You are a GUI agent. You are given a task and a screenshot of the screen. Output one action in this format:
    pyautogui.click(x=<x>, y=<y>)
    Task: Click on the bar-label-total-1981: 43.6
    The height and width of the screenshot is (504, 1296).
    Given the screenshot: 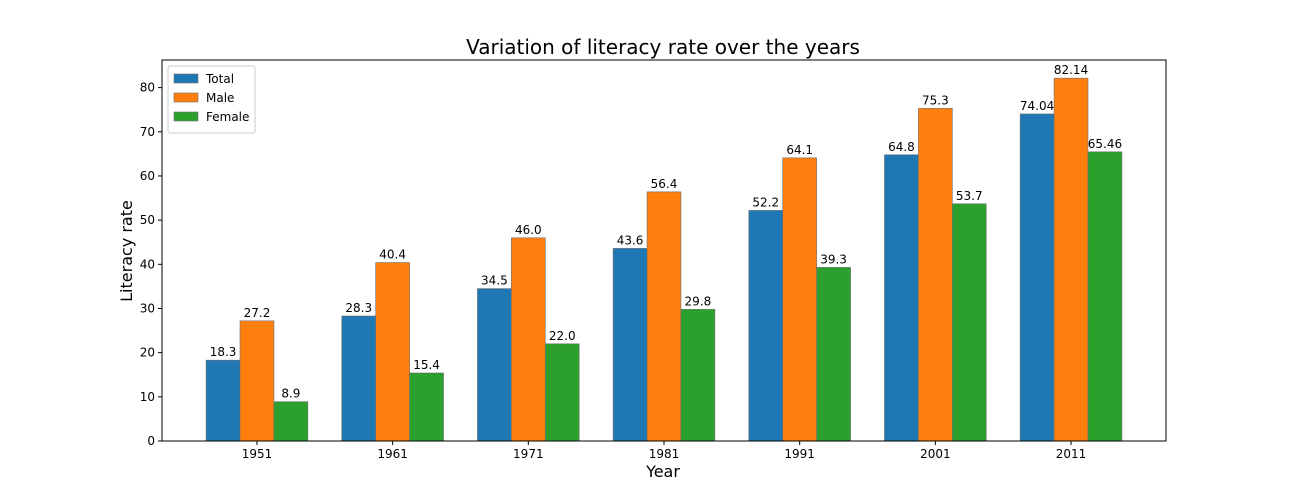 What is the action you would take?
    pyautogui.click(x=630, y=240)
    